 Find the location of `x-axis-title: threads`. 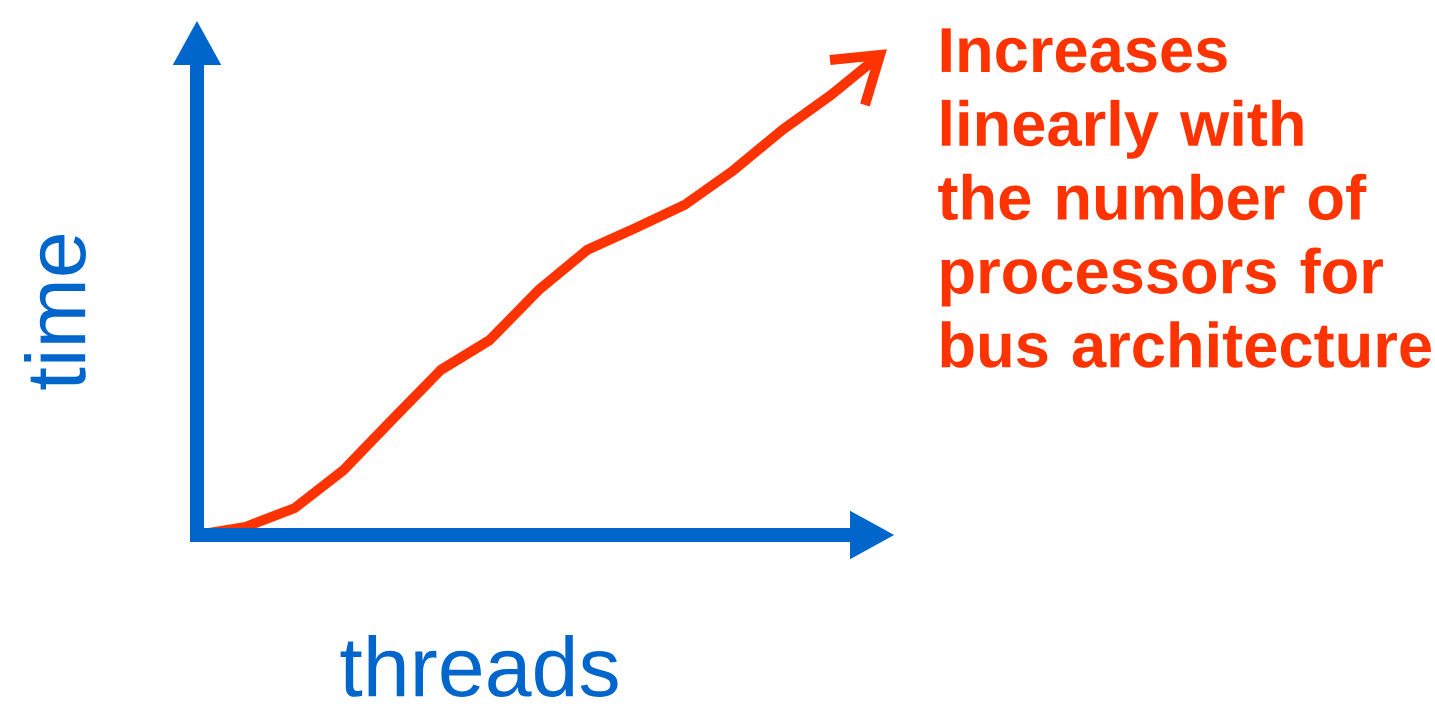

x-axis-title: threads is located at coordinates (479, 666).